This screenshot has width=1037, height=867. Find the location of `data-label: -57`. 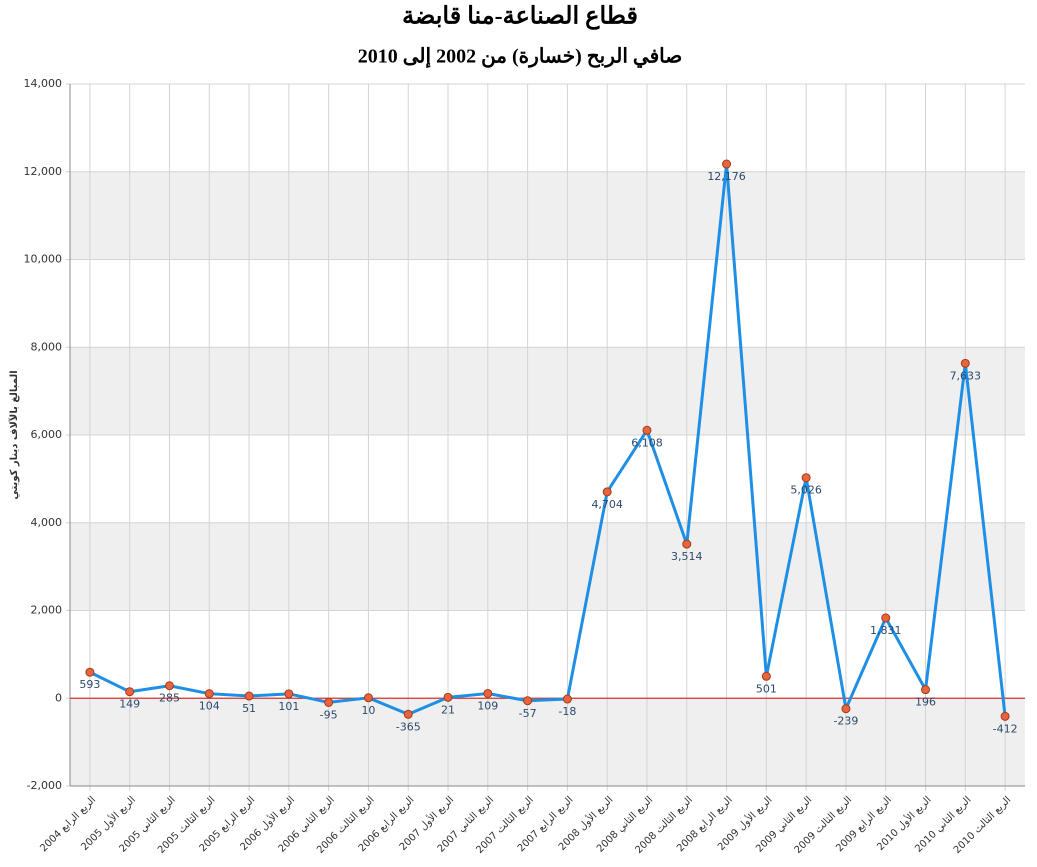

data-label: -57 is located at coordinates (528, 713).